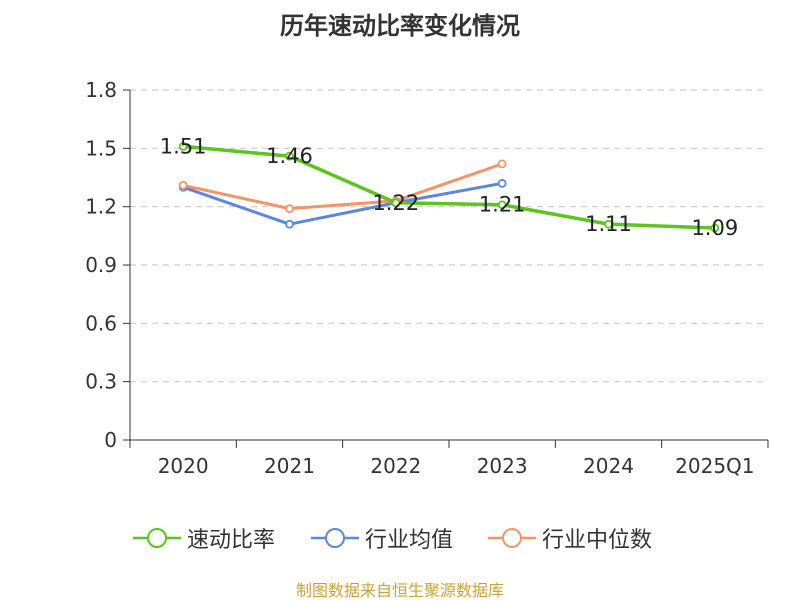  I want to click on x-tick-label: 2021, so click(289, 466).